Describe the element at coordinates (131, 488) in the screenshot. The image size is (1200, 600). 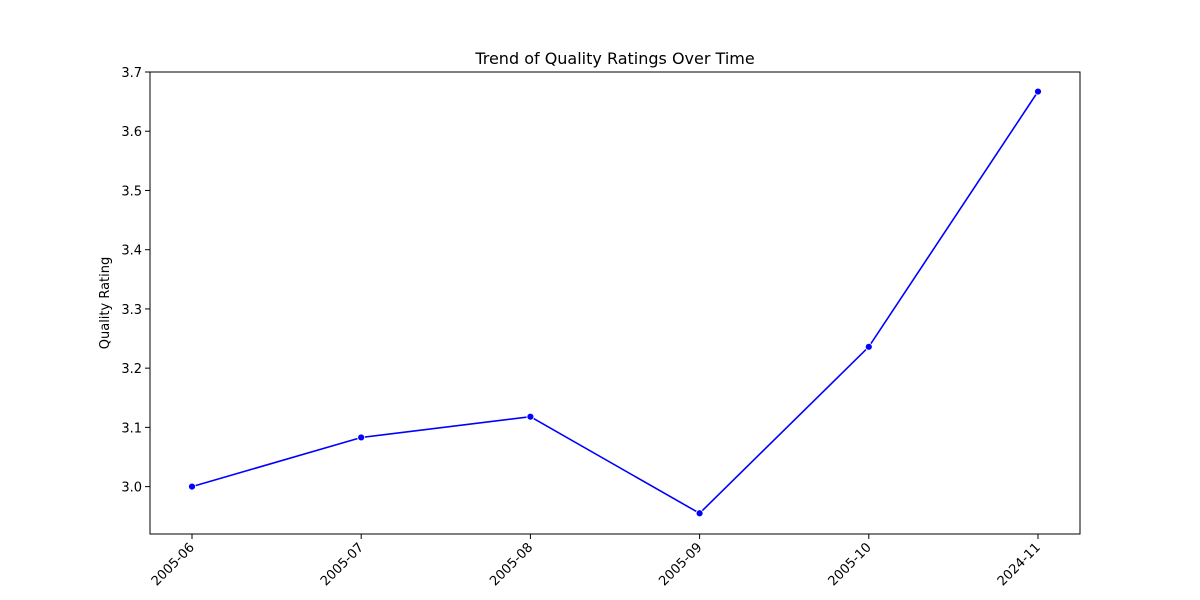
I see `y-tick-label: 3.0` at that location.